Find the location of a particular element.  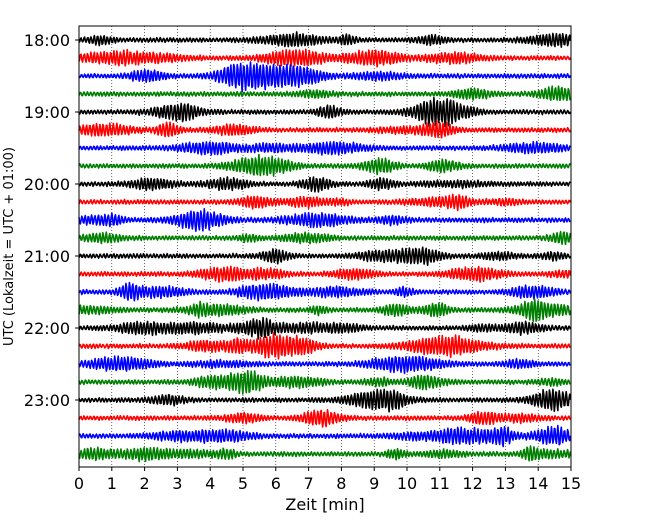

y-axis-ticks: 18:00 19:00 20:00 21:00 22:00 23:00 is located at coordinates (51, 220).